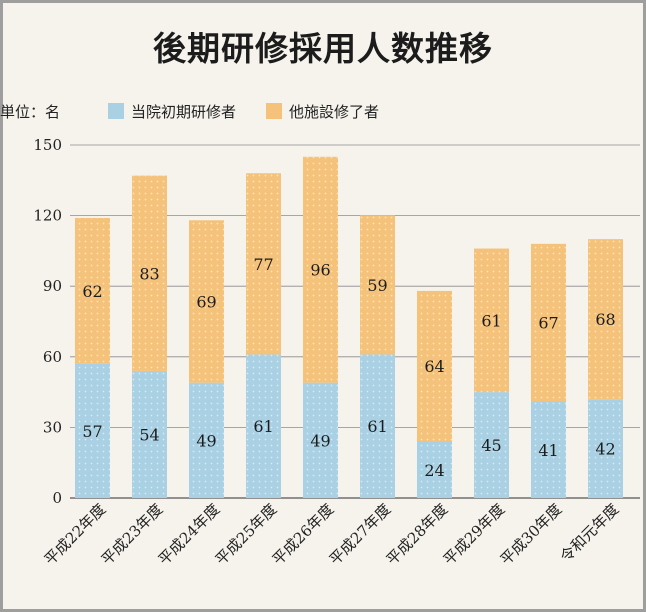  What do you see at coordinates (116, 111) in the screenshot?
I see `legend-swatch-series1` at bounding box center [116, 111].